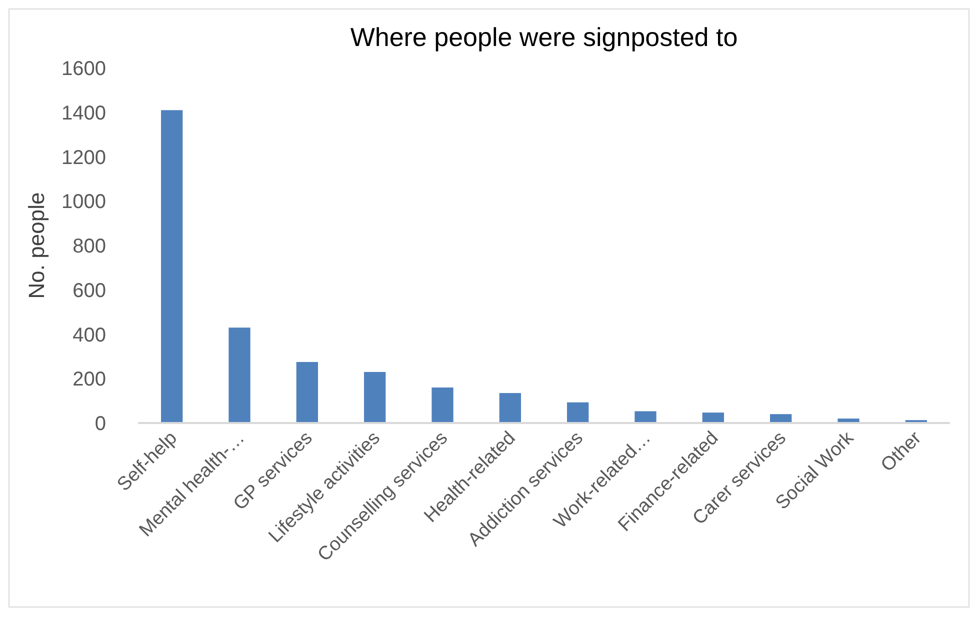 The height and width of the screenshot is (623, 978). I want to click on y-tick-label: 0, so click(100, 424).